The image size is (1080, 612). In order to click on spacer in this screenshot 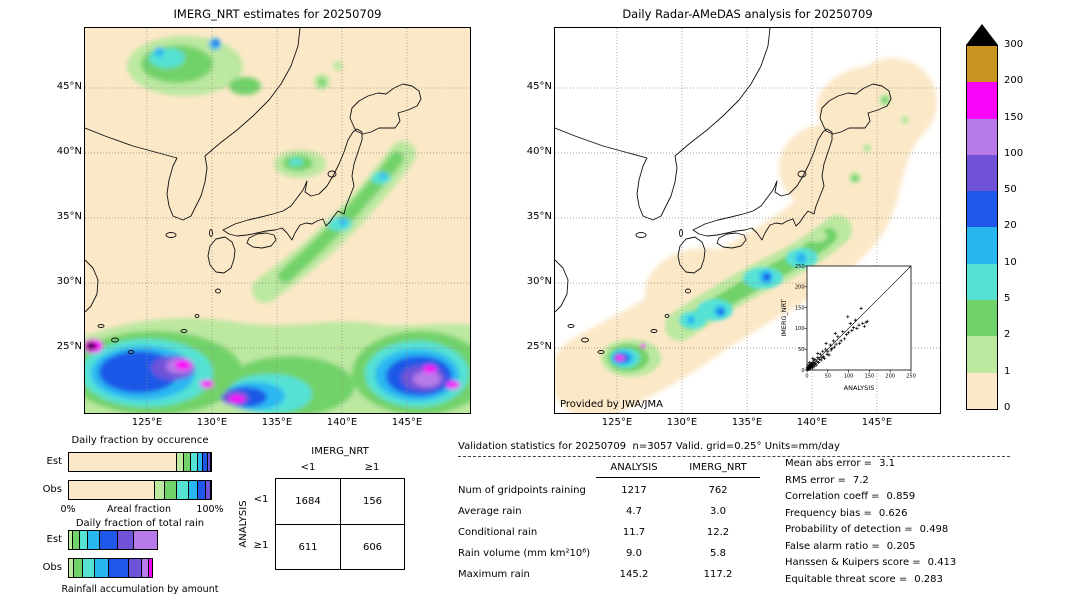, I will do `click(525, 467)`.